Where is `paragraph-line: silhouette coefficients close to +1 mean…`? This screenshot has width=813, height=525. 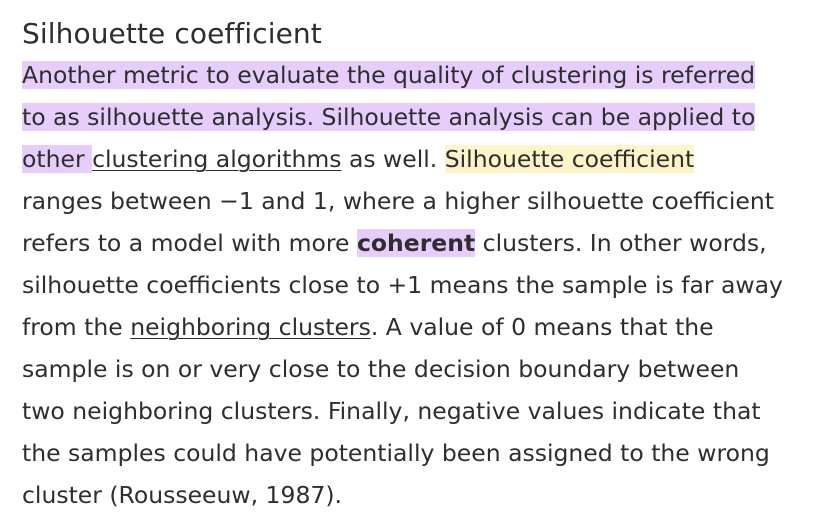
paragraph-line: silhouette coefficients close to +1 mean… is located at coordinates (402, 285).